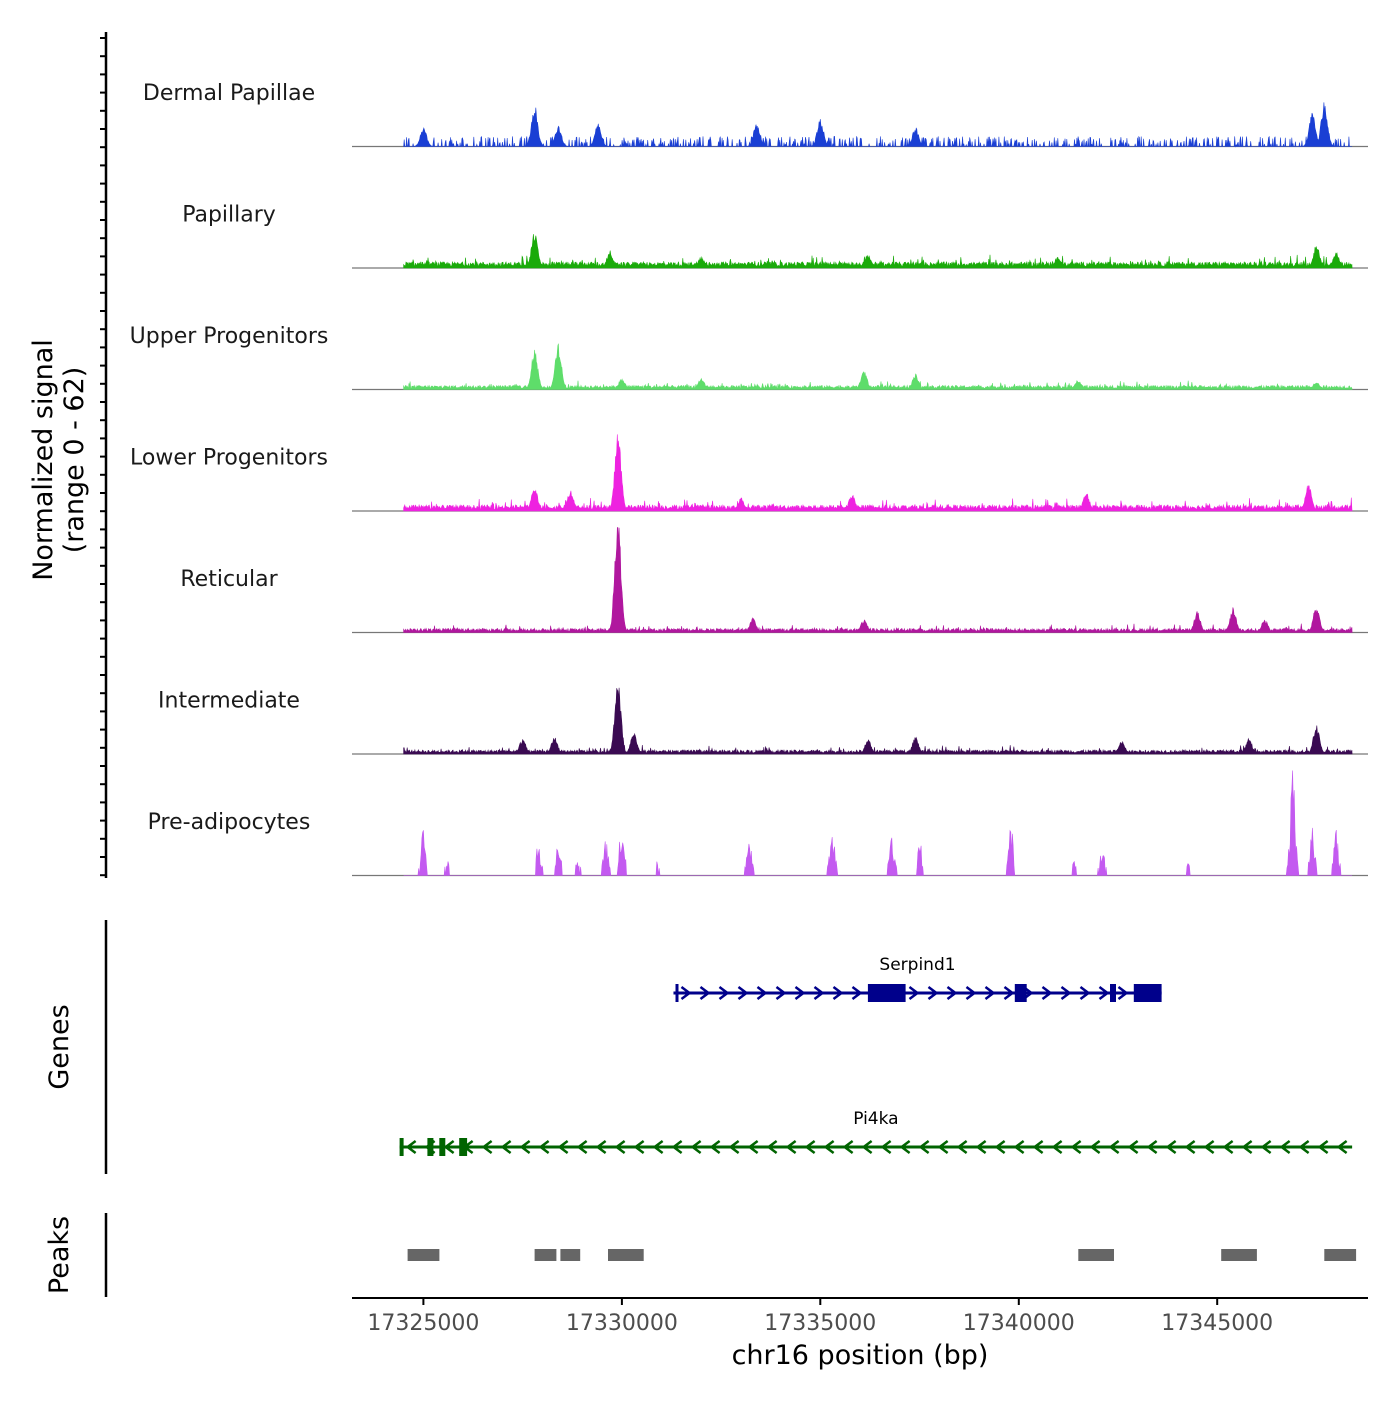  What do you see at coordinates (878, 125) in the screenshot?
I see `track-signal-dermal-papillae` at bounding box center [878, 125].